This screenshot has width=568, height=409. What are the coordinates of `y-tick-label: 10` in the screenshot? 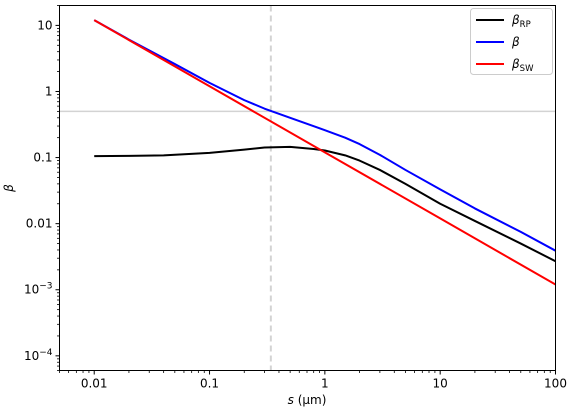 It's located at (44, 25).